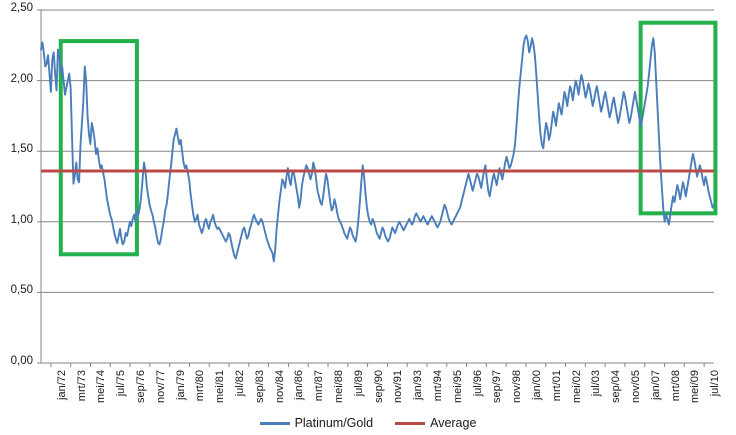 This screenshot has width=736, height=435. I want to click on y-axis-label: 2,00, so click(21, 78).